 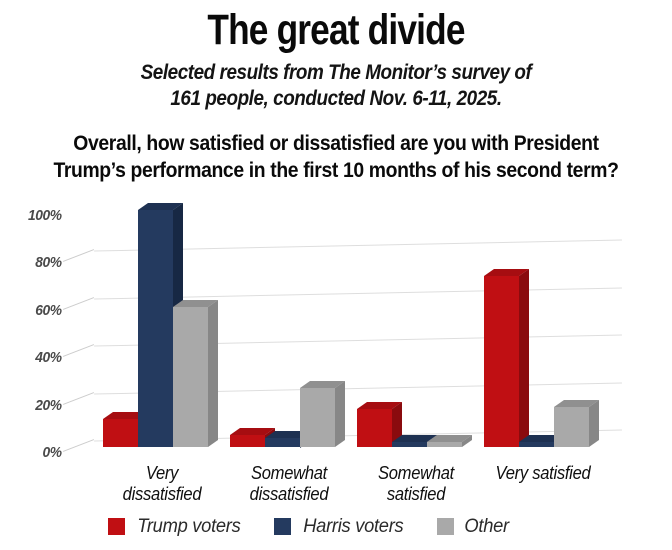 I want to click on bar-other-somewhat-dissatisfied-side, so click(x=340, y=414).